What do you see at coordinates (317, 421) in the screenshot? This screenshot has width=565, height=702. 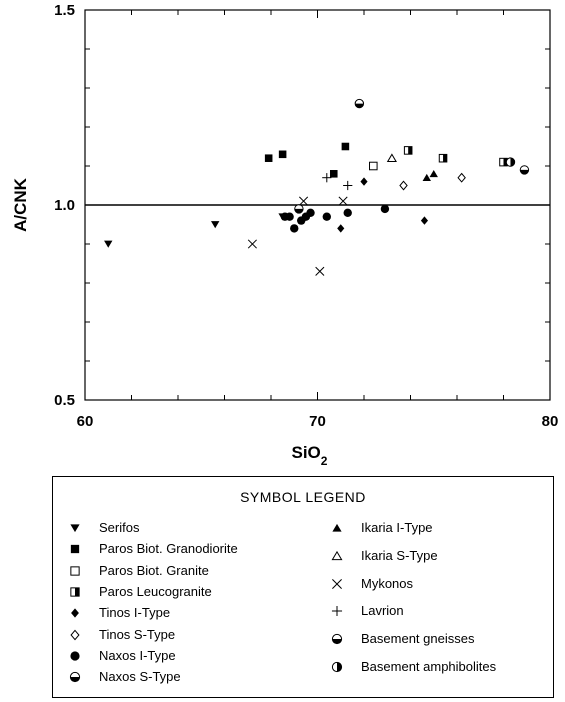 I see `x-tick-label: 70` at bounding box center [317, 421].